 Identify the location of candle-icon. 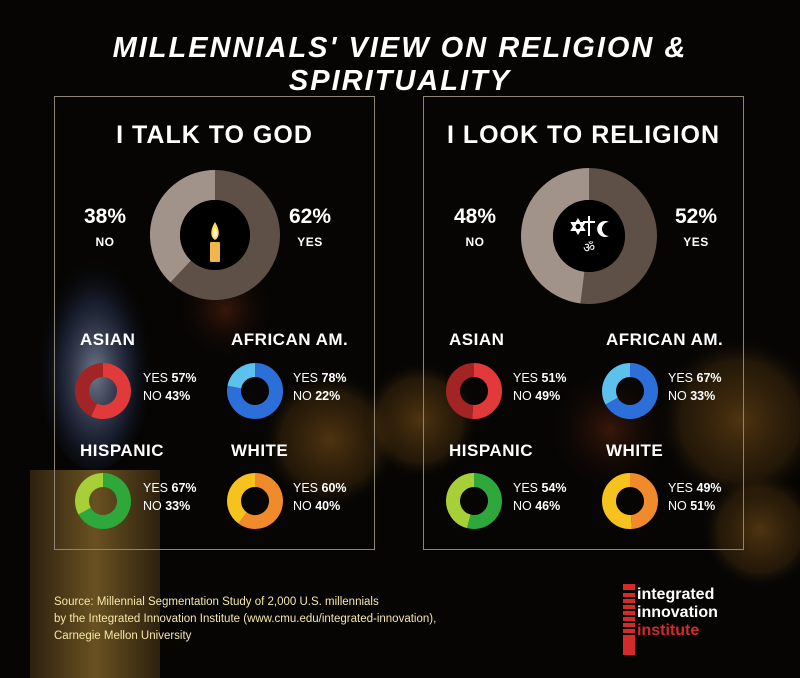
(215, 242).